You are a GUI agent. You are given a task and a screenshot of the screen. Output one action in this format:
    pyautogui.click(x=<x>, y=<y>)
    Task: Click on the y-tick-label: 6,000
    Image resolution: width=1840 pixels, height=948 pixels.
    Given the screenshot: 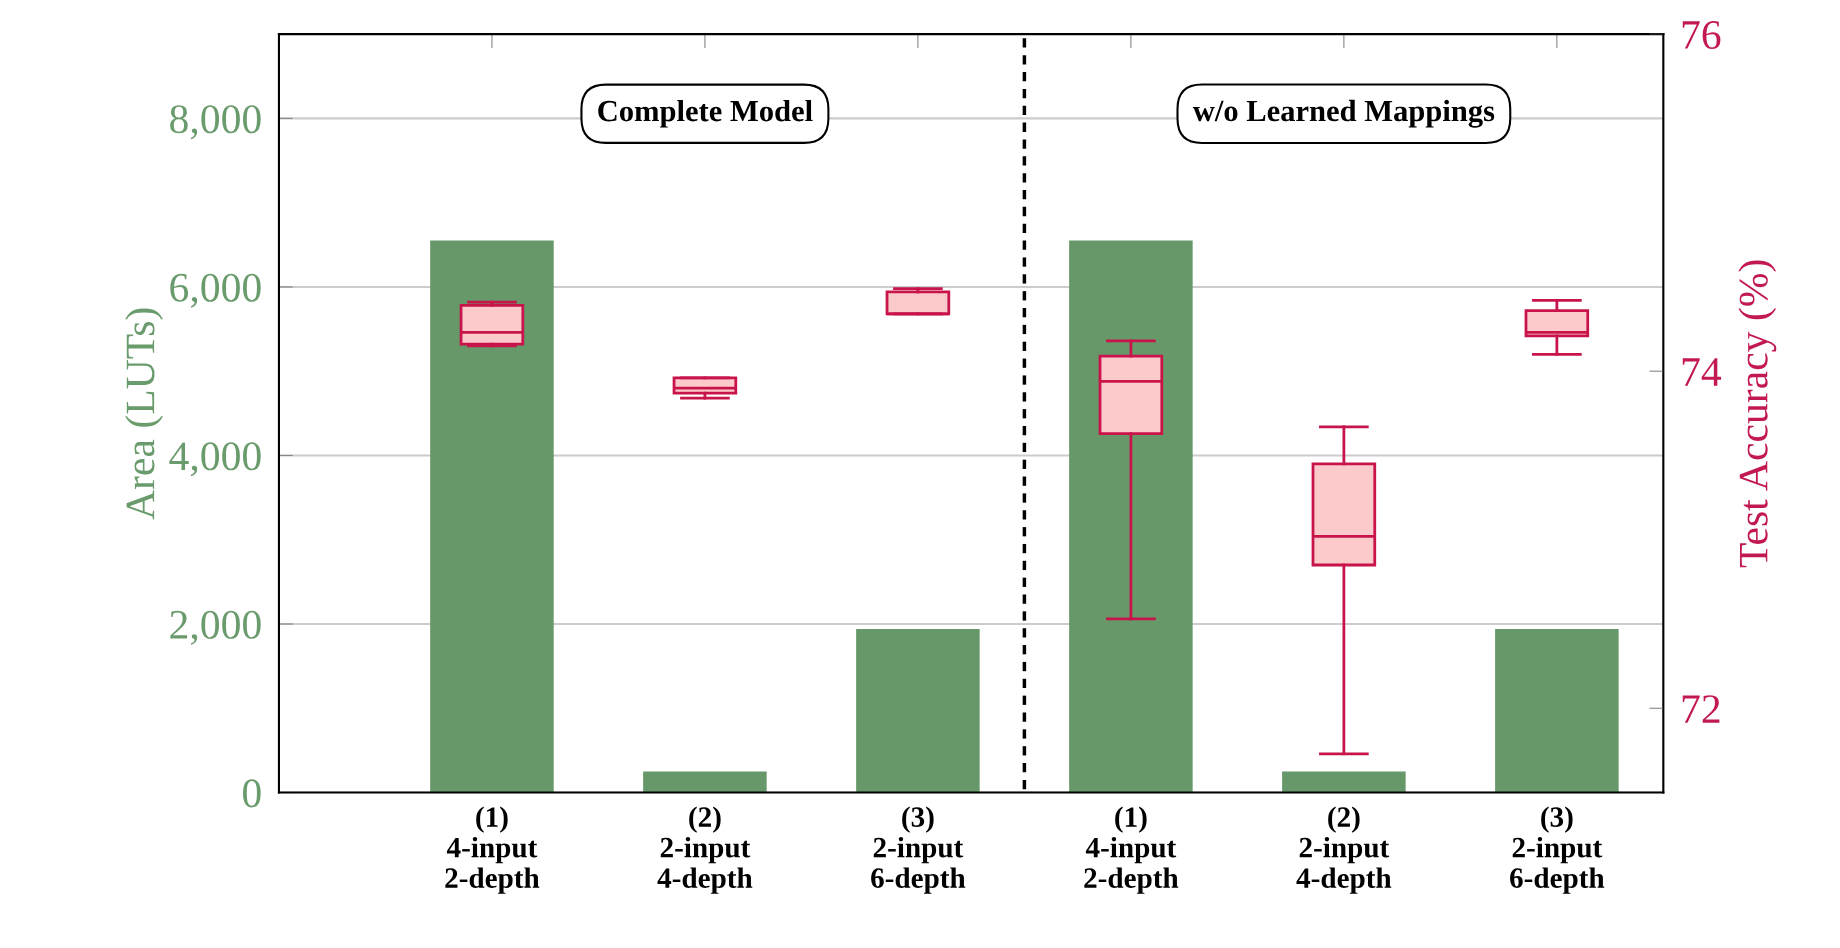 What is the action you would take?
    pyautogui.click(x=215, y=290)
    